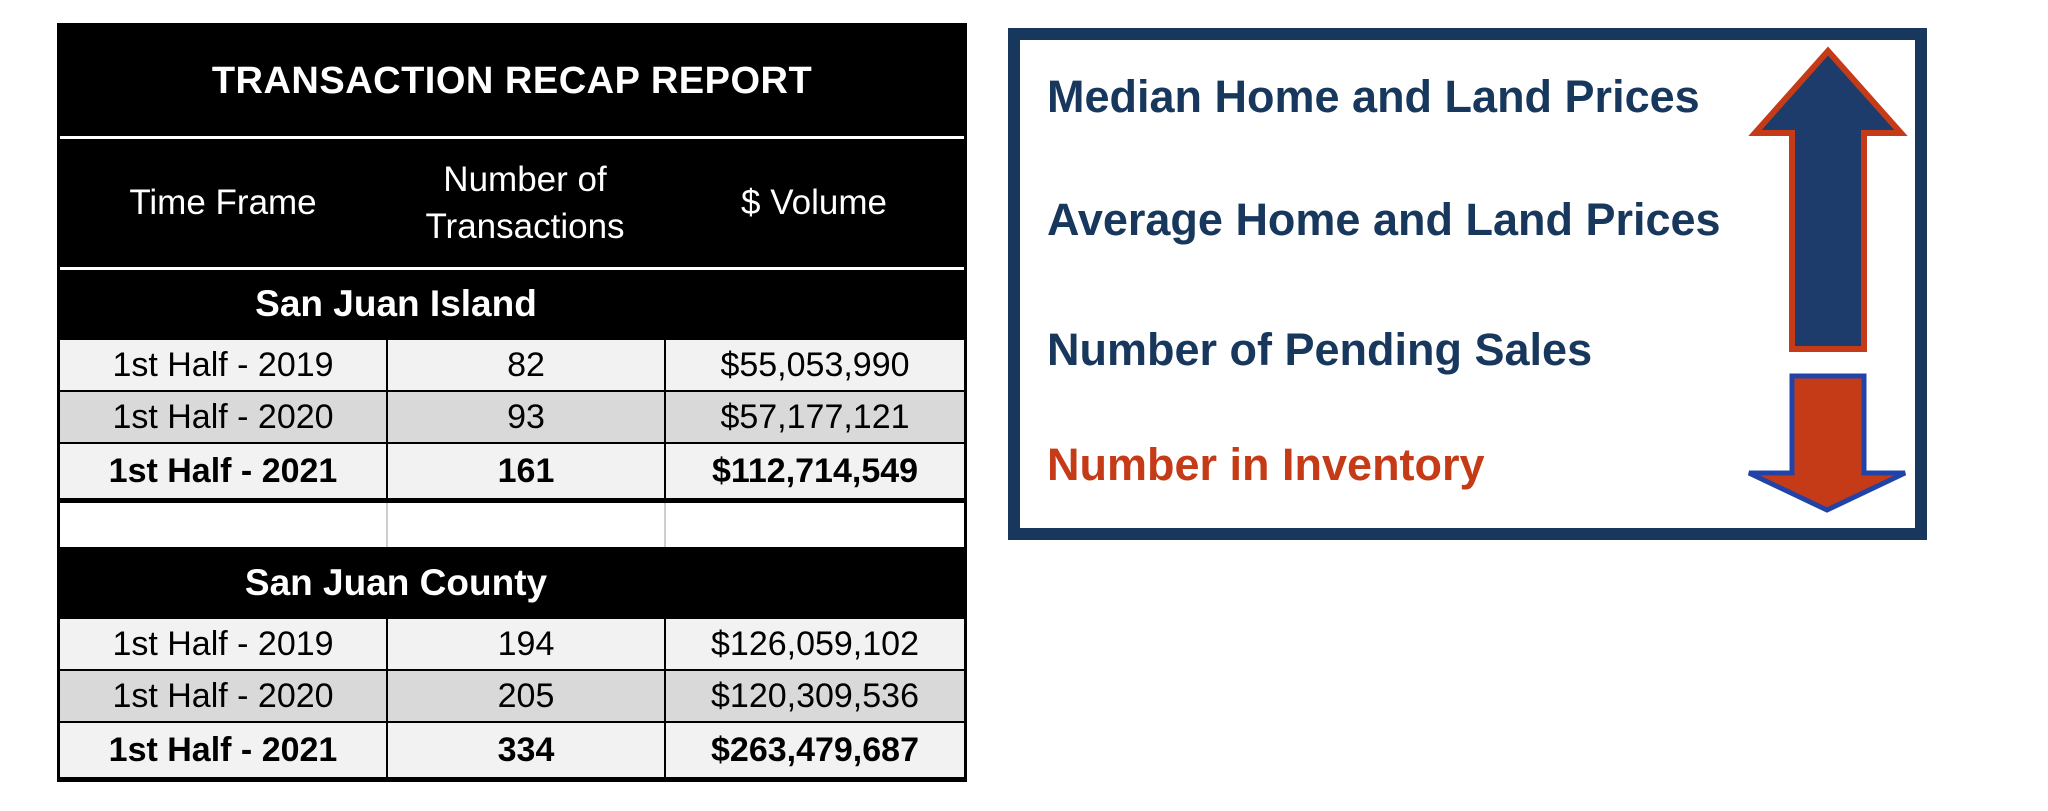 The image size is (2048, 811). What do you see at coordinates (512, 304) in the screenshot?
I see `section-header-san-juan-island: San Juan Island` at bounding box center [512, 304].